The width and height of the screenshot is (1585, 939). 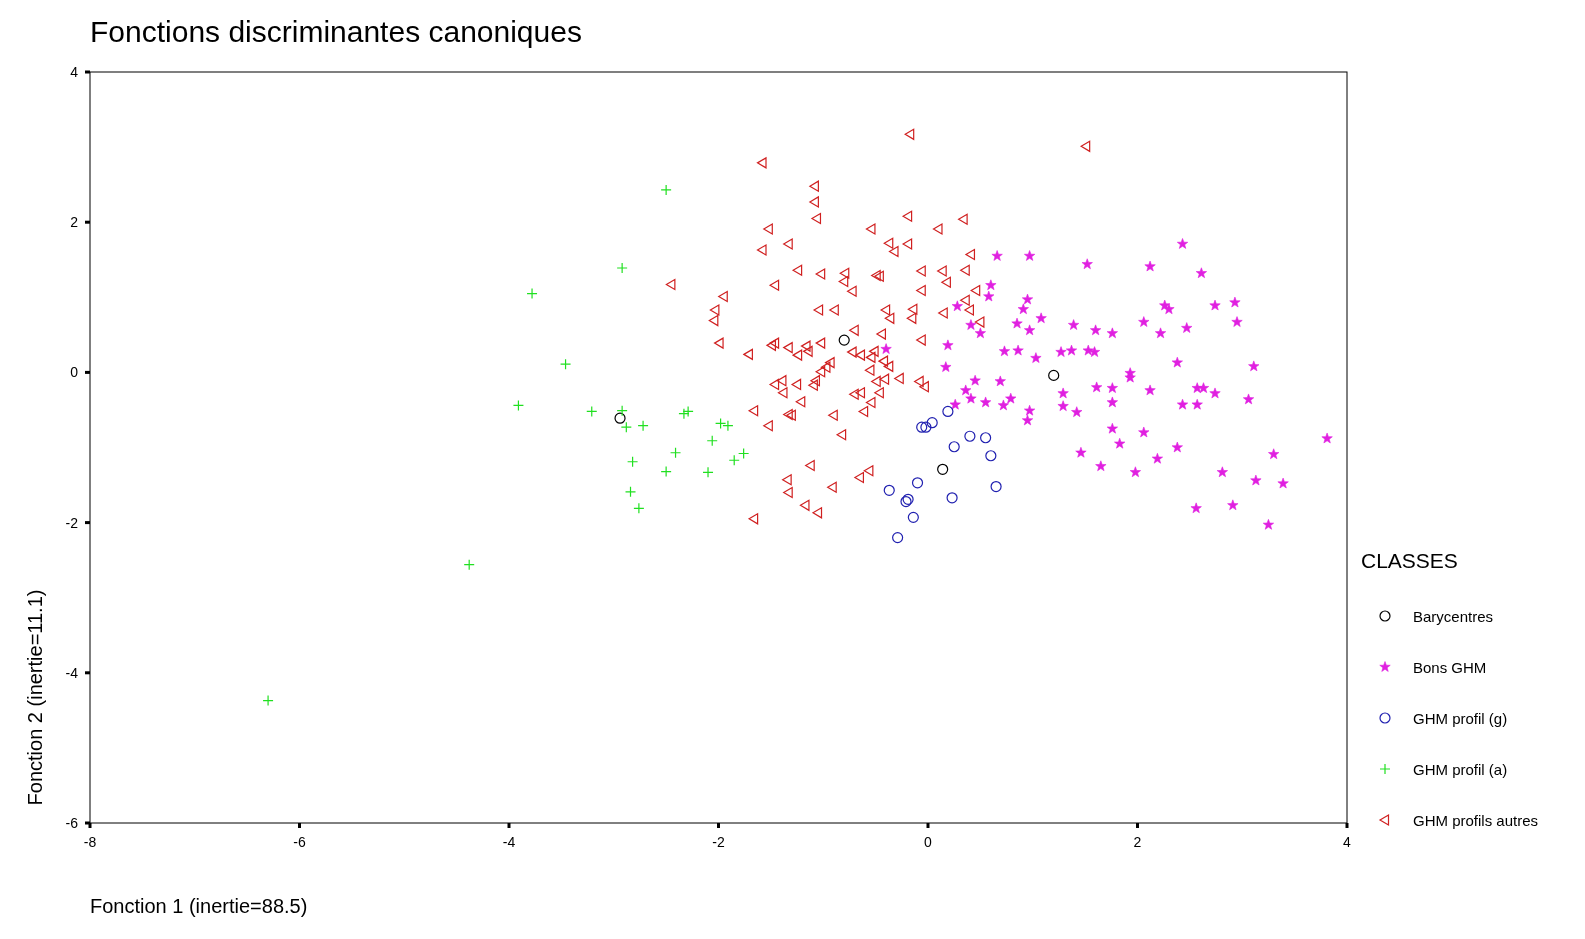 What do you see at coordinates (509, 842) in the screenshot?
I see `x-tick-label: -4` at bounding box center [509, 842].